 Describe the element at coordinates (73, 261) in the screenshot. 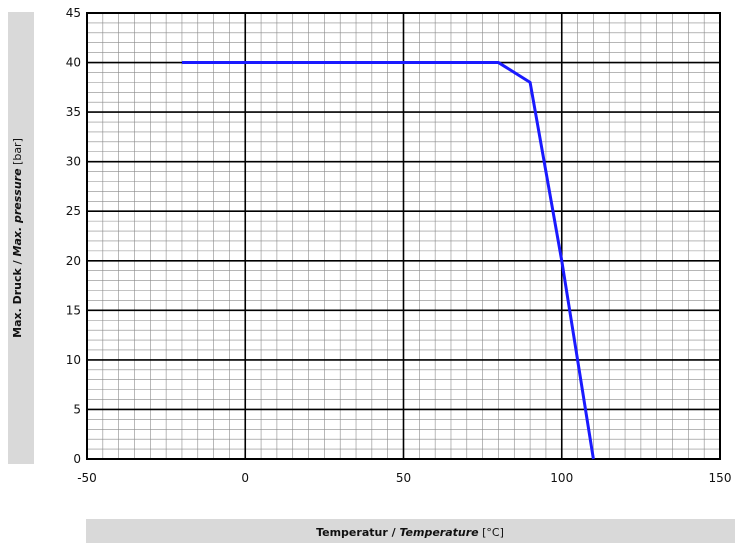

I see `y-tick-label: 20` at that location.